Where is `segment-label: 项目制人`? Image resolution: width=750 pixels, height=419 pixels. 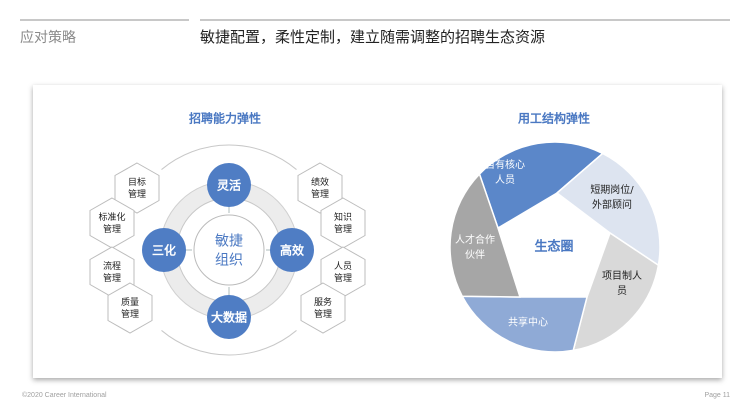
segment-label: 项目制人 is located at coordinates (622, 275).